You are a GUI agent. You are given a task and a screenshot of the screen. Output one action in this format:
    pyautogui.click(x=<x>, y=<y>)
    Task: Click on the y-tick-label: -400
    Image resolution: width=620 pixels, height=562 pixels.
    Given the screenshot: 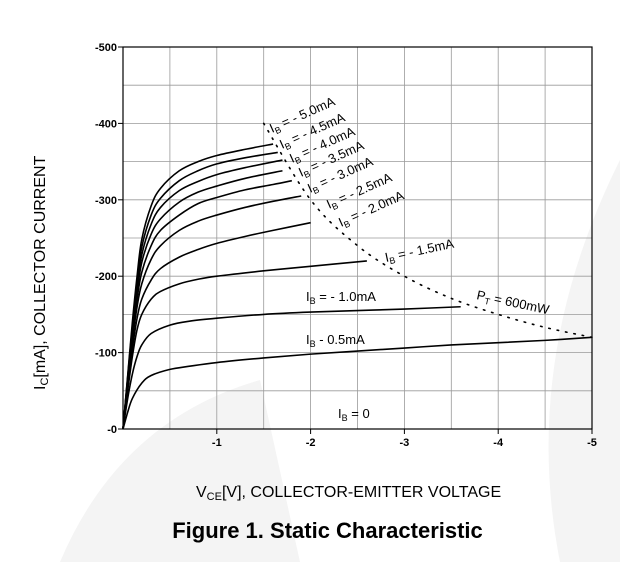 What is the action you would take?
    pyautogui.click(x=106, y=124)
    